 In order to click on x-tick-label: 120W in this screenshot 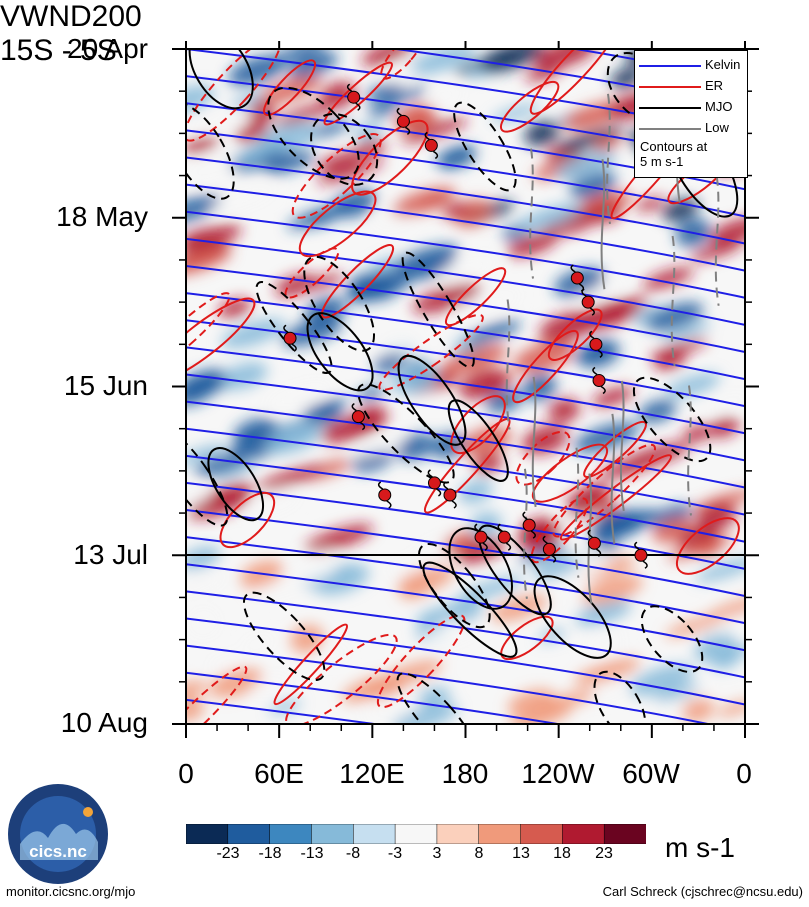, I will do `click(558, 773)`.